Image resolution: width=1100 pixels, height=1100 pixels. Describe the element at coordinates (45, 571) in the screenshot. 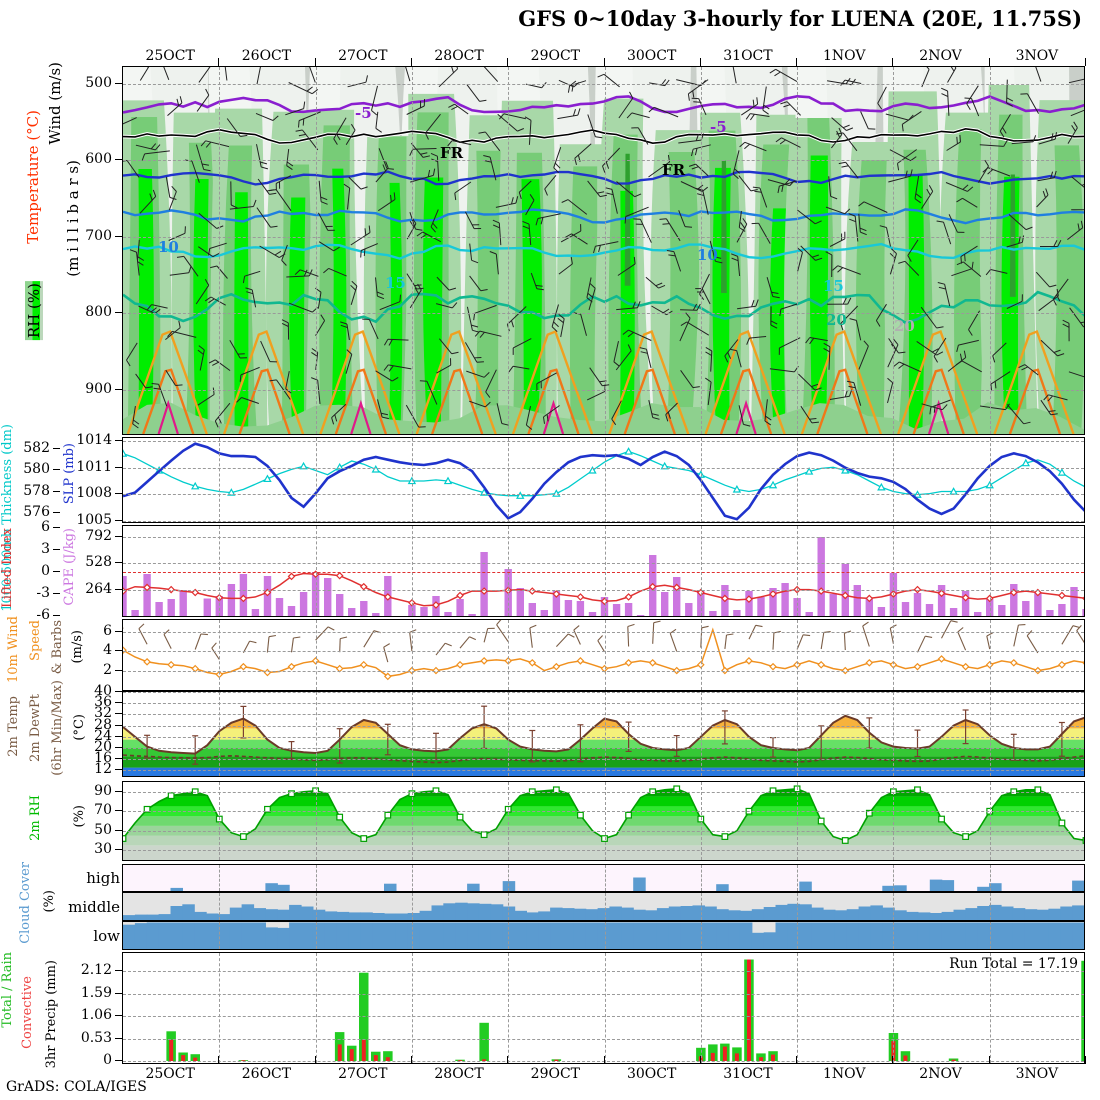

I see `y-tick-label: 0` at that location.